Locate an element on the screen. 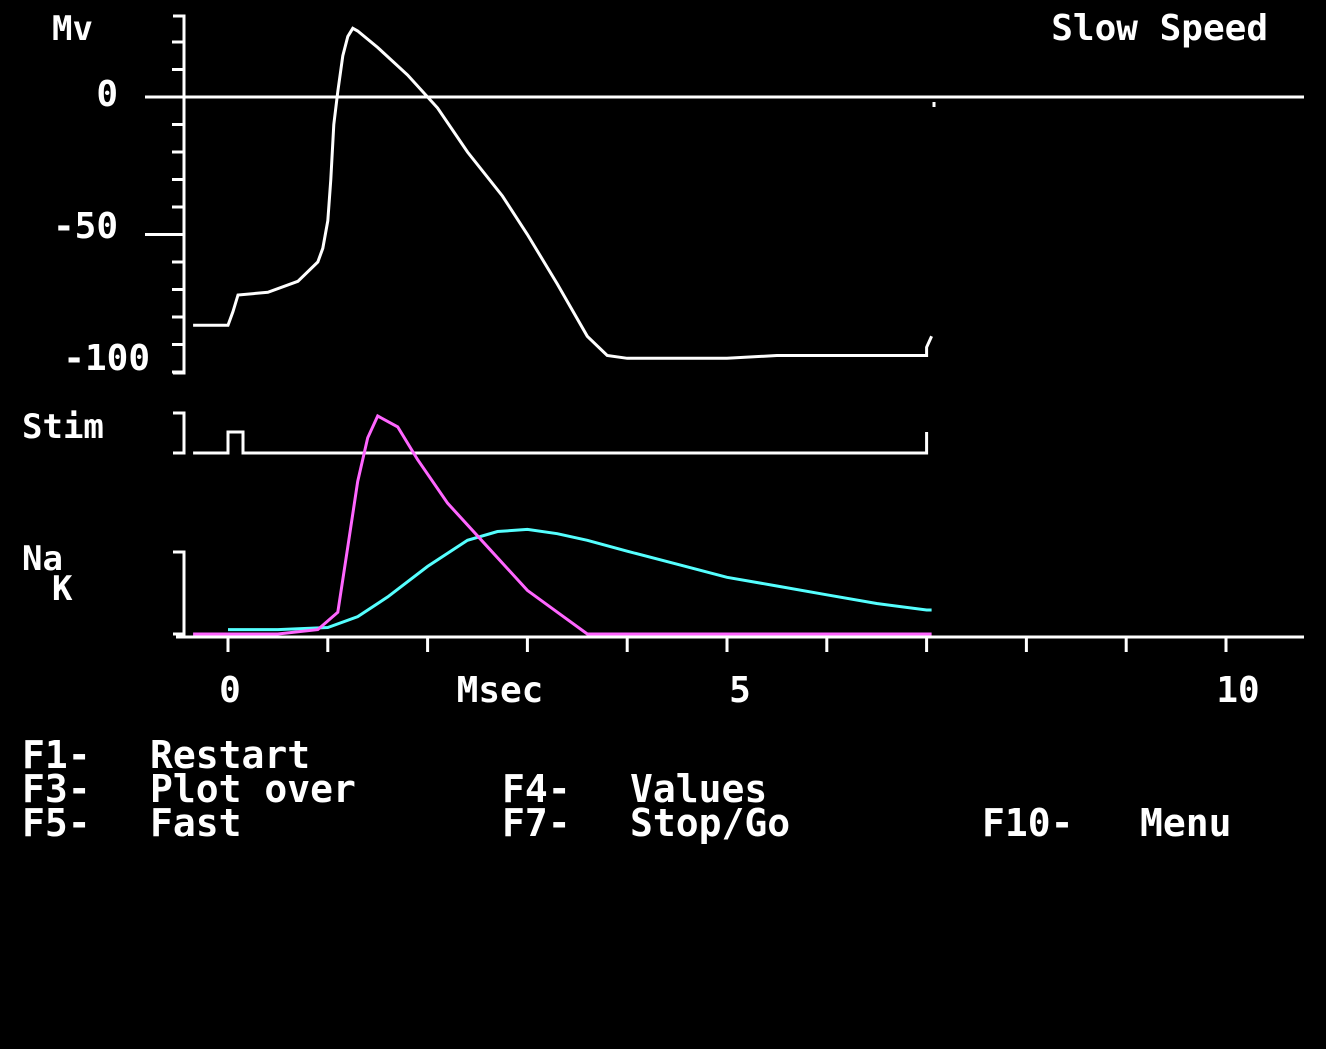  speed-label: Slow Speed is located at coordinates (1159, 28).